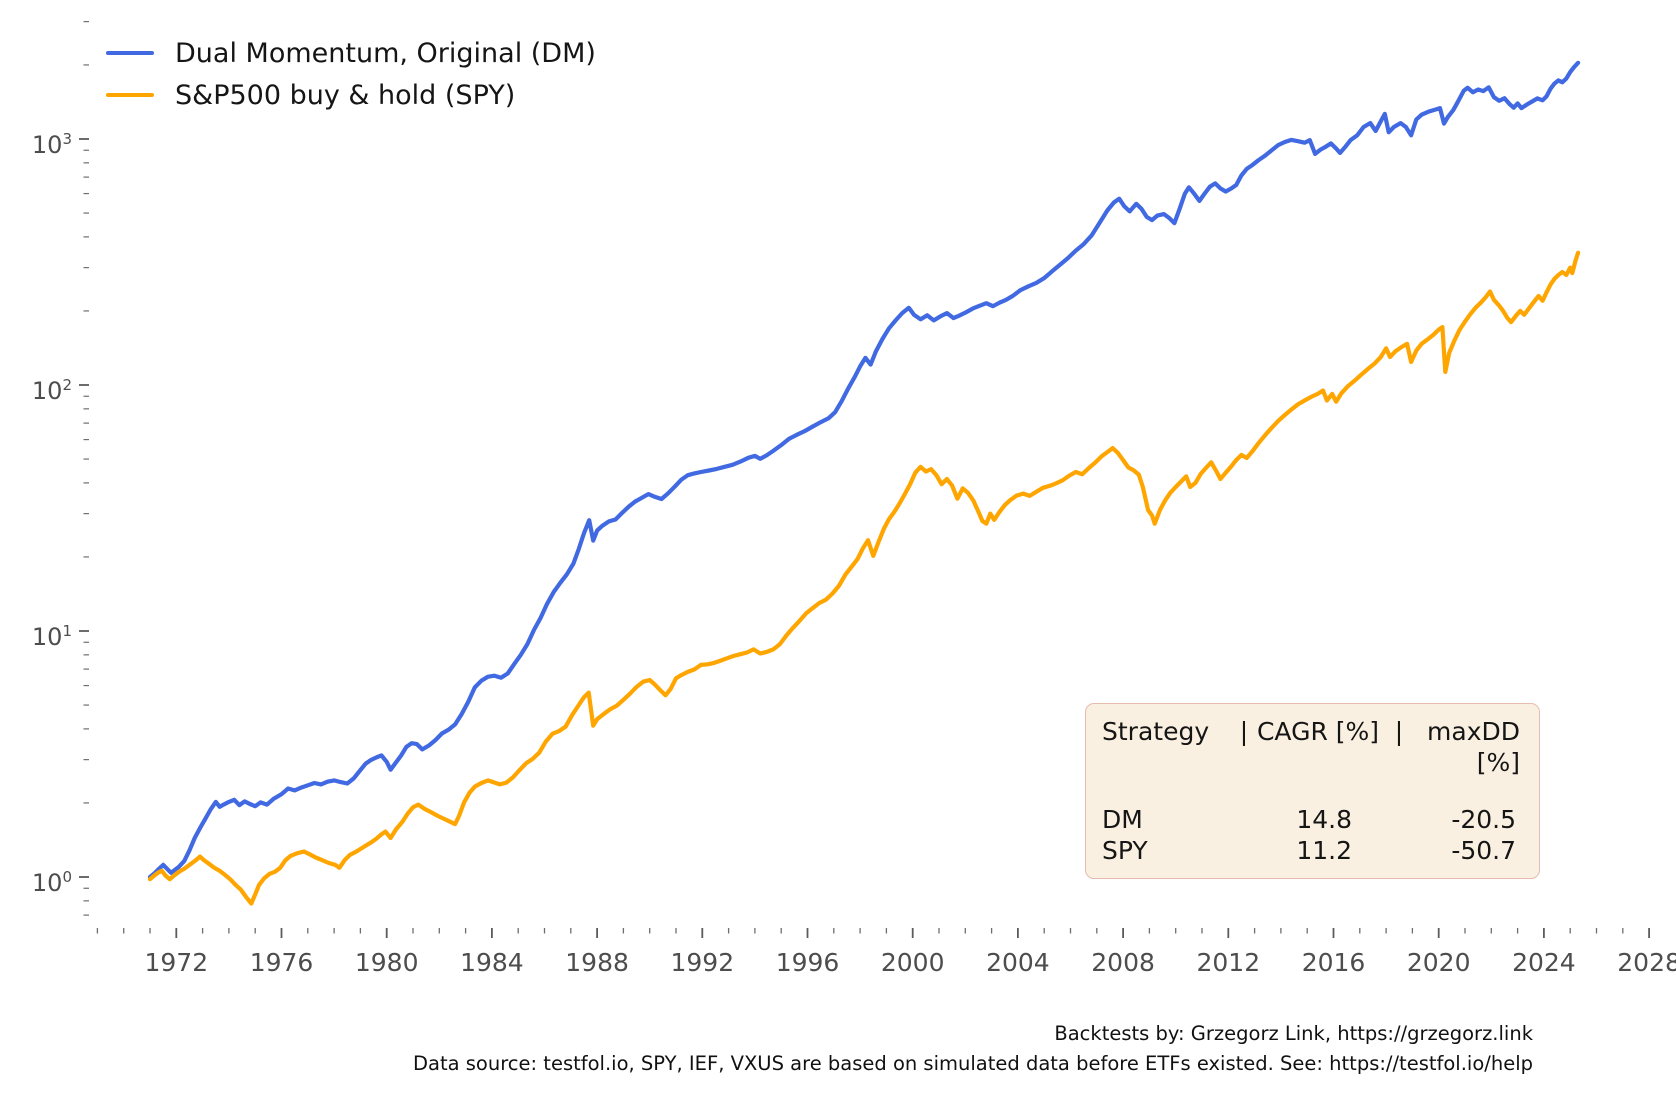 Image resolution: width=1676 pixels, height=1099 pixels. Describe the element at coordinates (387, 962) in the screenshot. I see `svg-text: 1980` at that location.